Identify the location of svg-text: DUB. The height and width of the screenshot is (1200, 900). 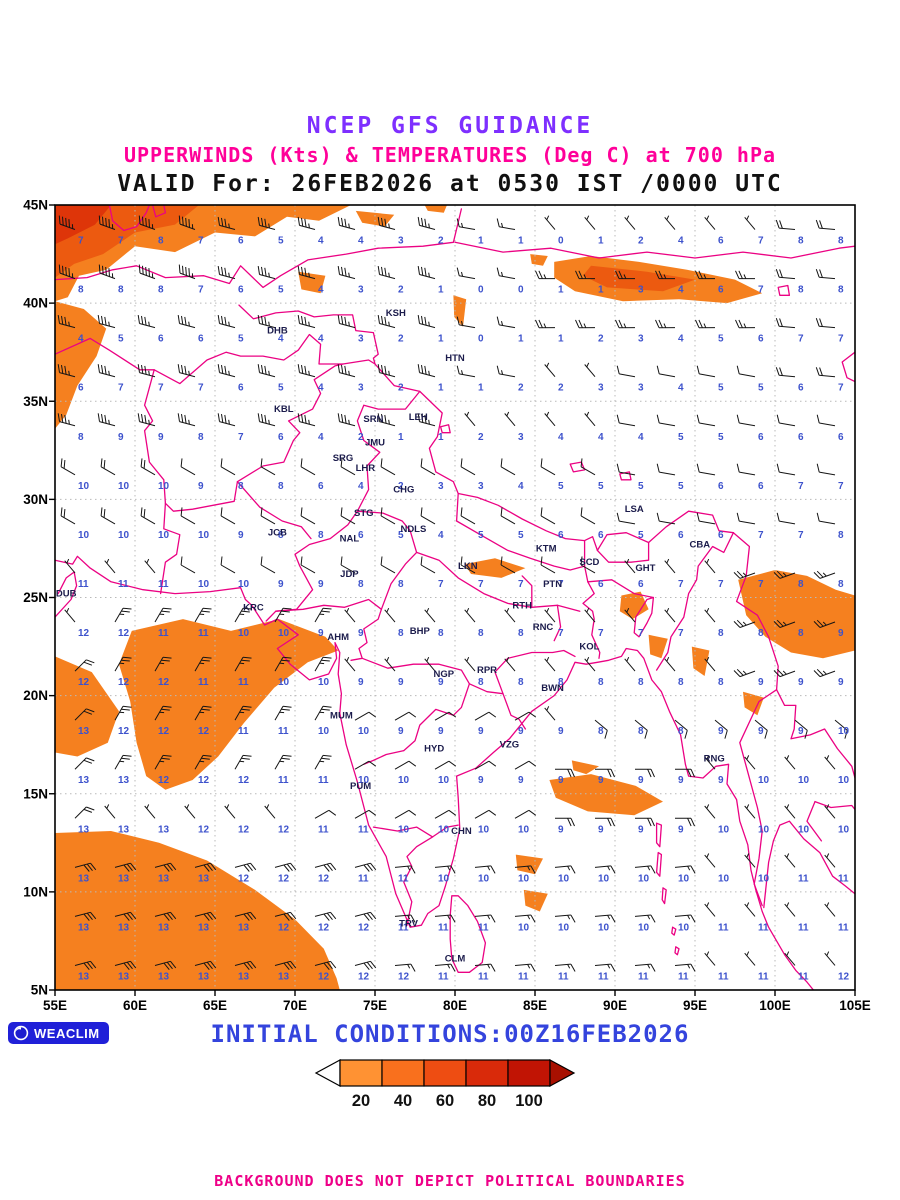
(66, 594).